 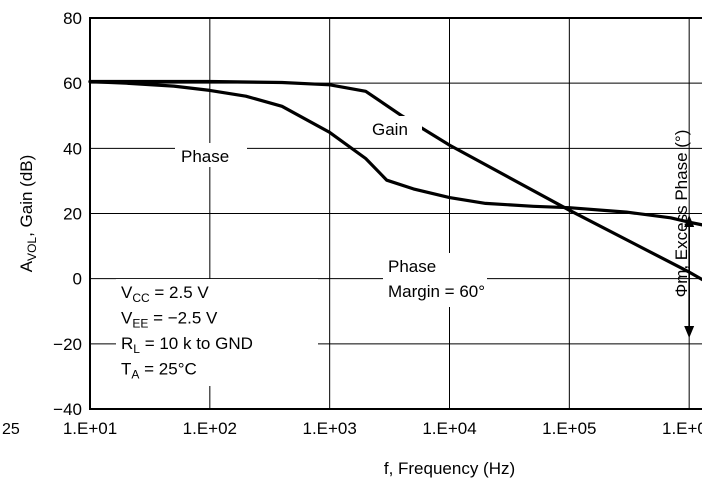 What do you see at coordinates (72, 83) in the screenshot?
I see `left-tick-label: 60` at bounding box center [72, 83].